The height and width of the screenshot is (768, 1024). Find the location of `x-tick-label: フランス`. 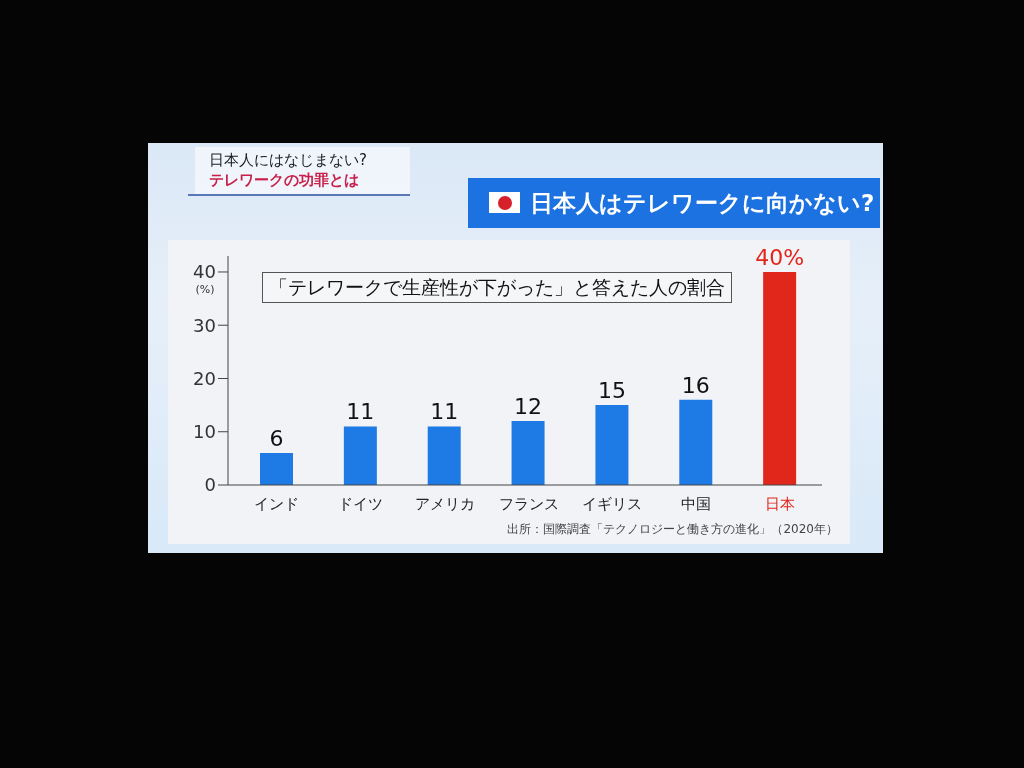

x-tick-label: フランス is located at coordinates (528, 504).